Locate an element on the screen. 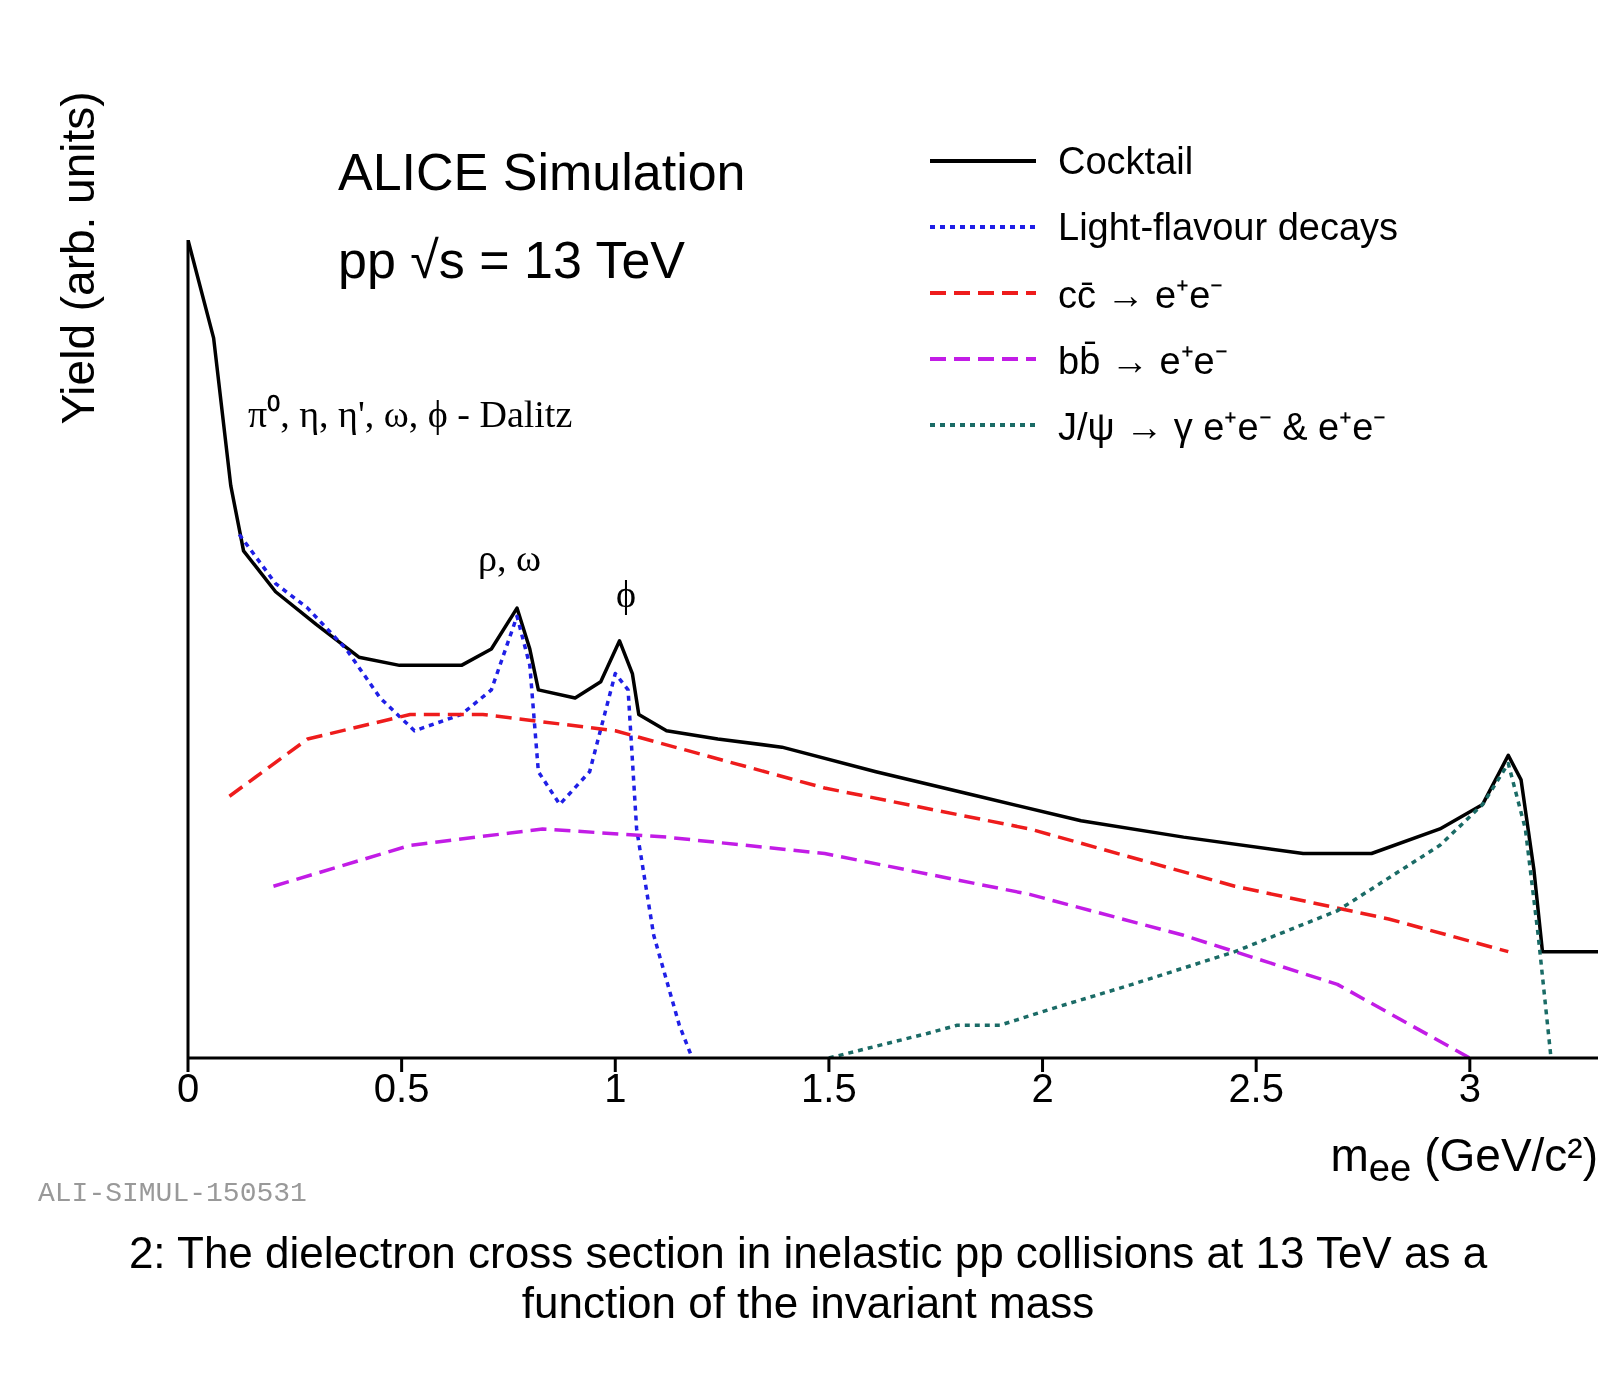 The width and height of the screenshot is (1614, 1379). chart-subtitle: pp √s = 13 TeV is located at coordinates (512, 260).